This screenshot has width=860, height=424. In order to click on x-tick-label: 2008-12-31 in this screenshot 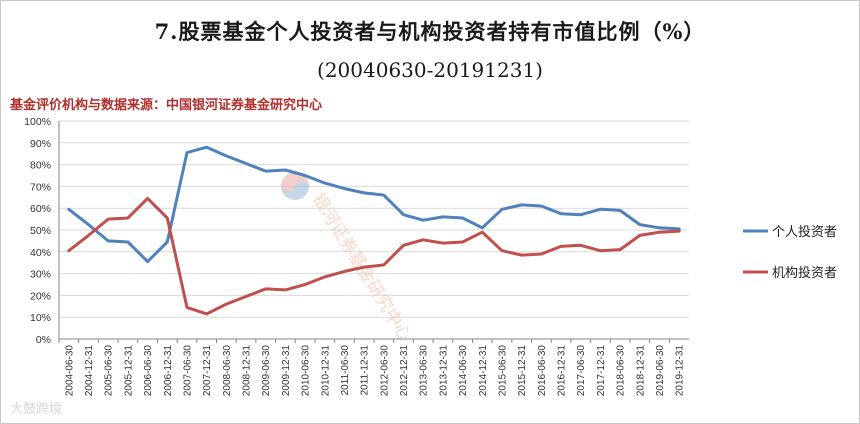, I will do `click(247, 371)`.